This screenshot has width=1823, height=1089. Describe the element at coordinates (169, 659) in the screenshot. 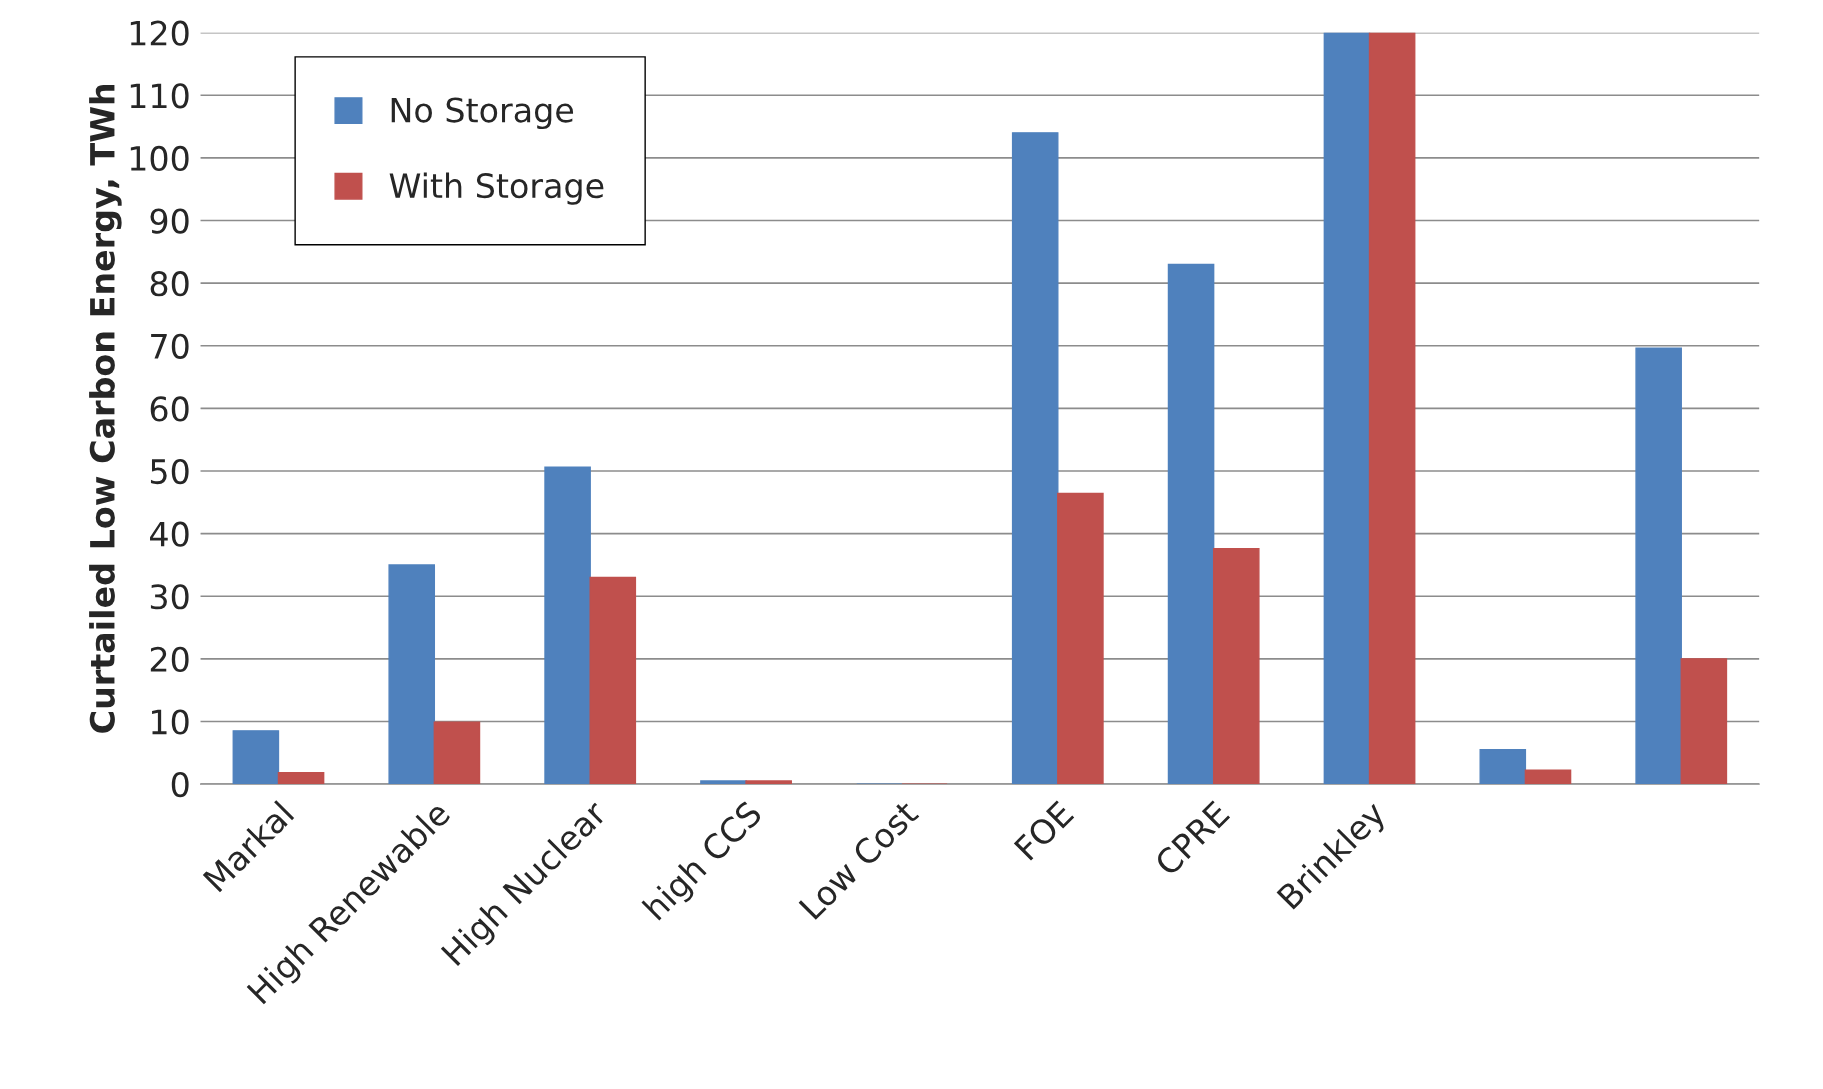

I see `y-tick-label: 20` at that location.